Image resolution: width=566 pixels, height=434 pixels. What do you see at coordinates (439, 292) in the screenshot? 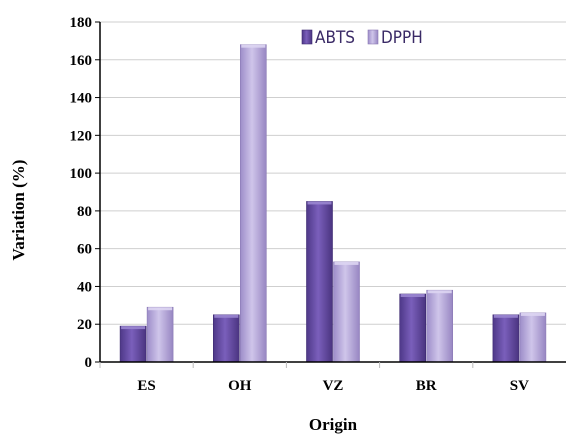
I see `bar-cap-dpph-br` at bounding box center [439, 292].